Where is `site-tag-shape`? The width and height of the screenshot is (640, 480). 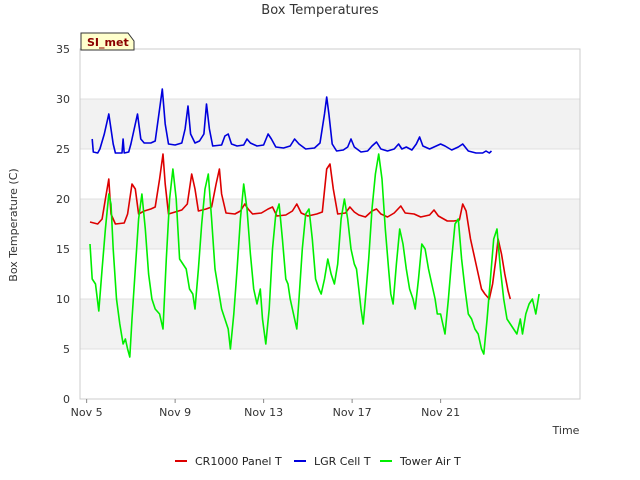 site-tag-shape is located at coordinates (107, 41).